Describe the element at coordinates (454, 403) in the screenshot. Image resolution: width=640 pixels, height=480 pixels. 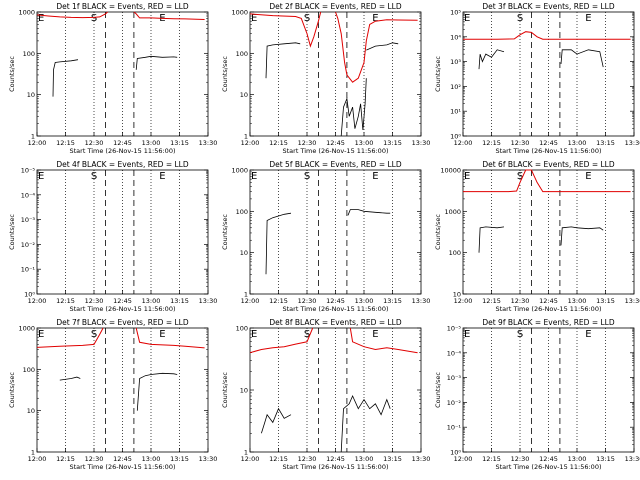
I see `y-tick-label: 10⁻²` at that location.